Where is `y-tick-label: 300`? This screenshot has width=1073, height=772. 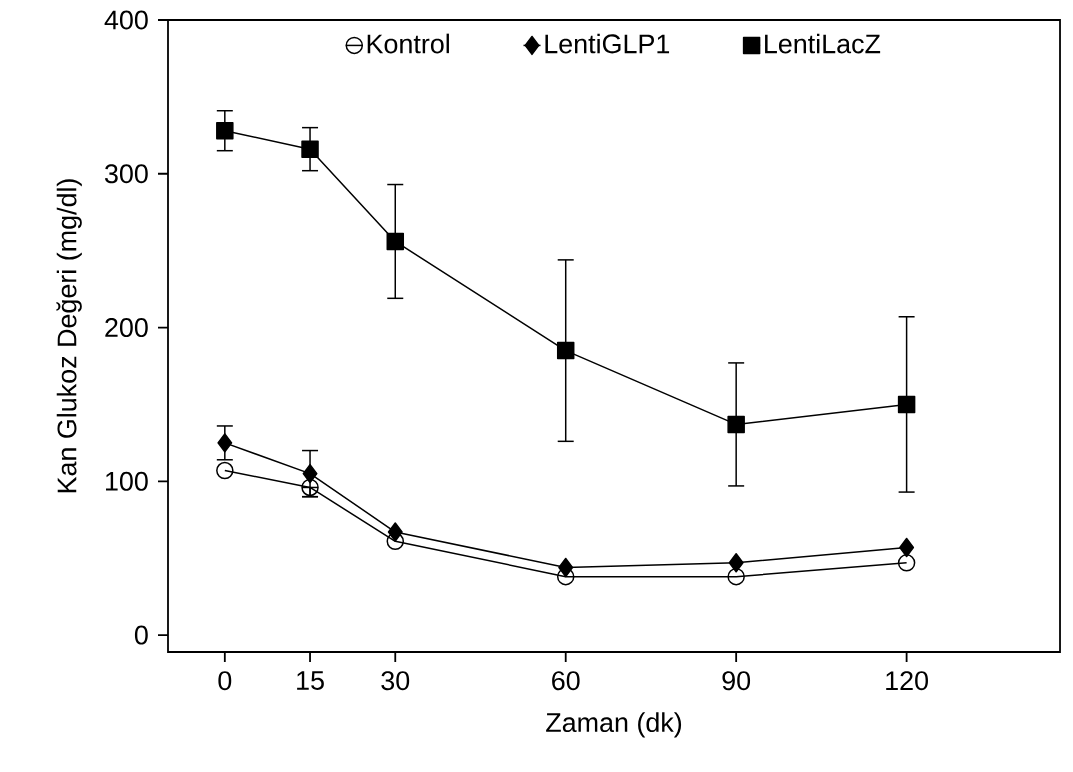 y-tick-label: 300 is located at coordinates (126, 174).